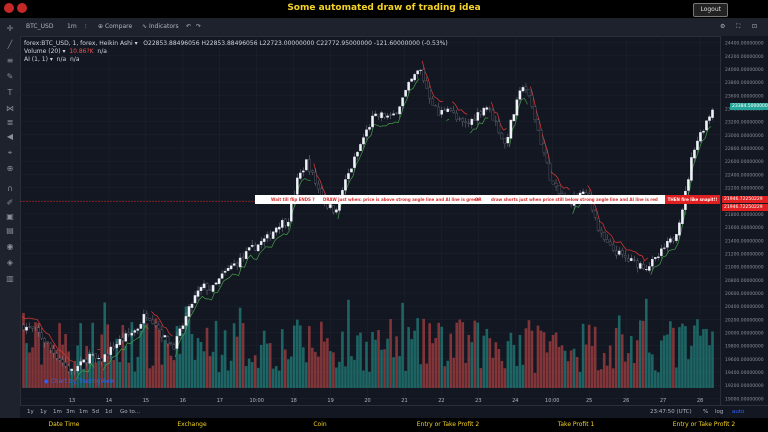 This screenshot has width=768, height=432. What do you see at coordinates (10, 152) in the screenshot?
I see `ruler-icon: ⌖` at bounding box center [10, 152].